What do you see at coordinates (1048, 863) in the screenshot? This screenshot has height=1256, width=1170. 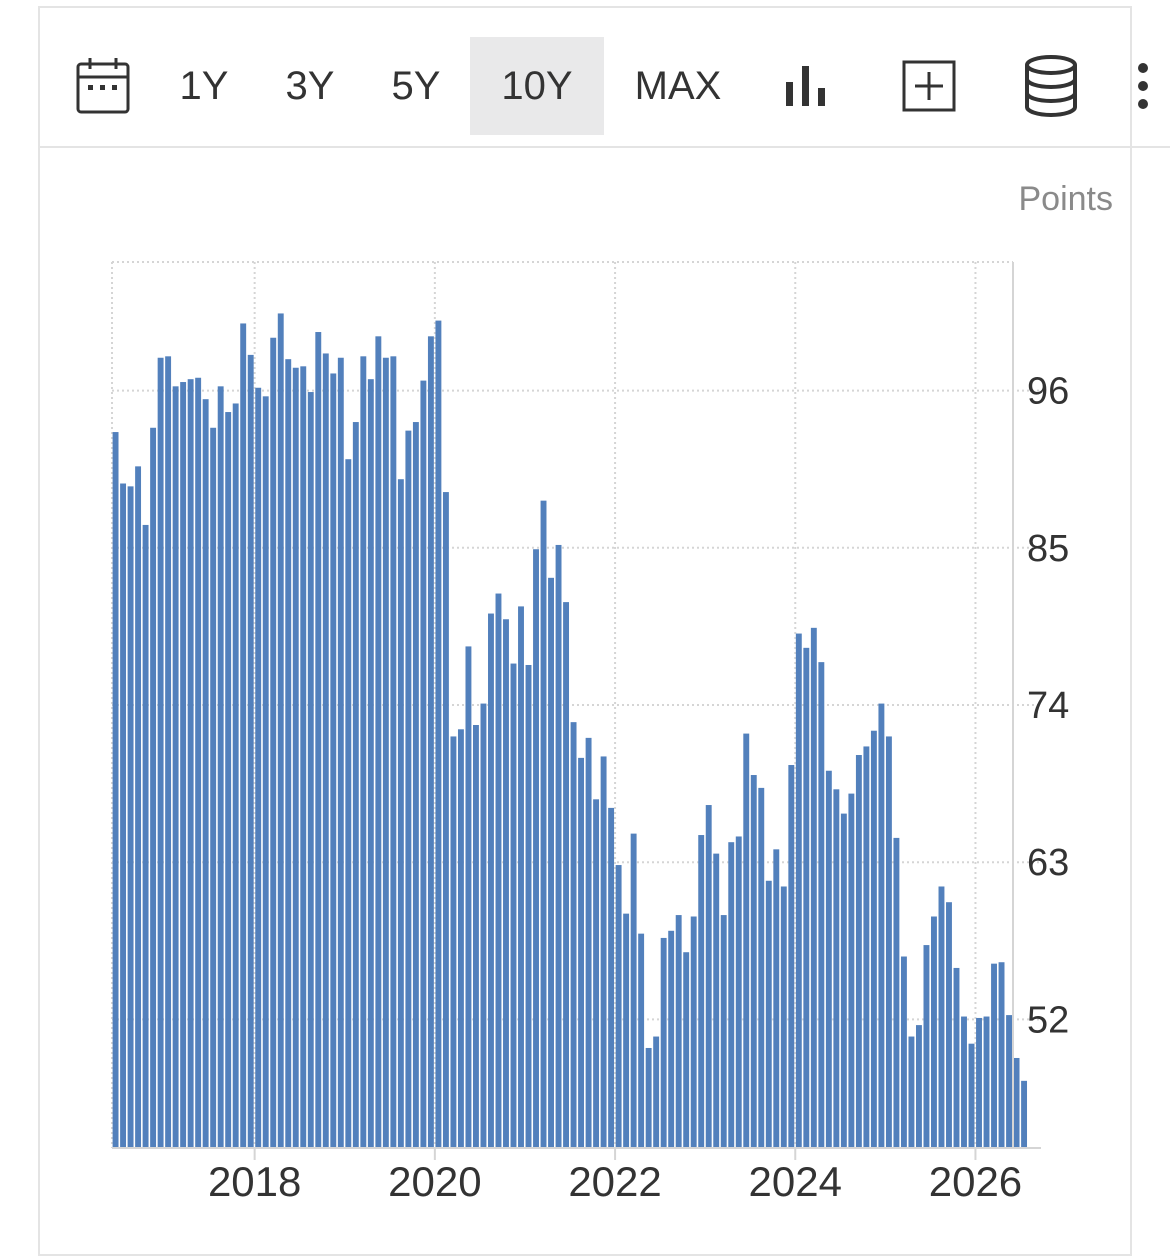 I see `y-tick-label: 63` at bounding box center [1048, 863].